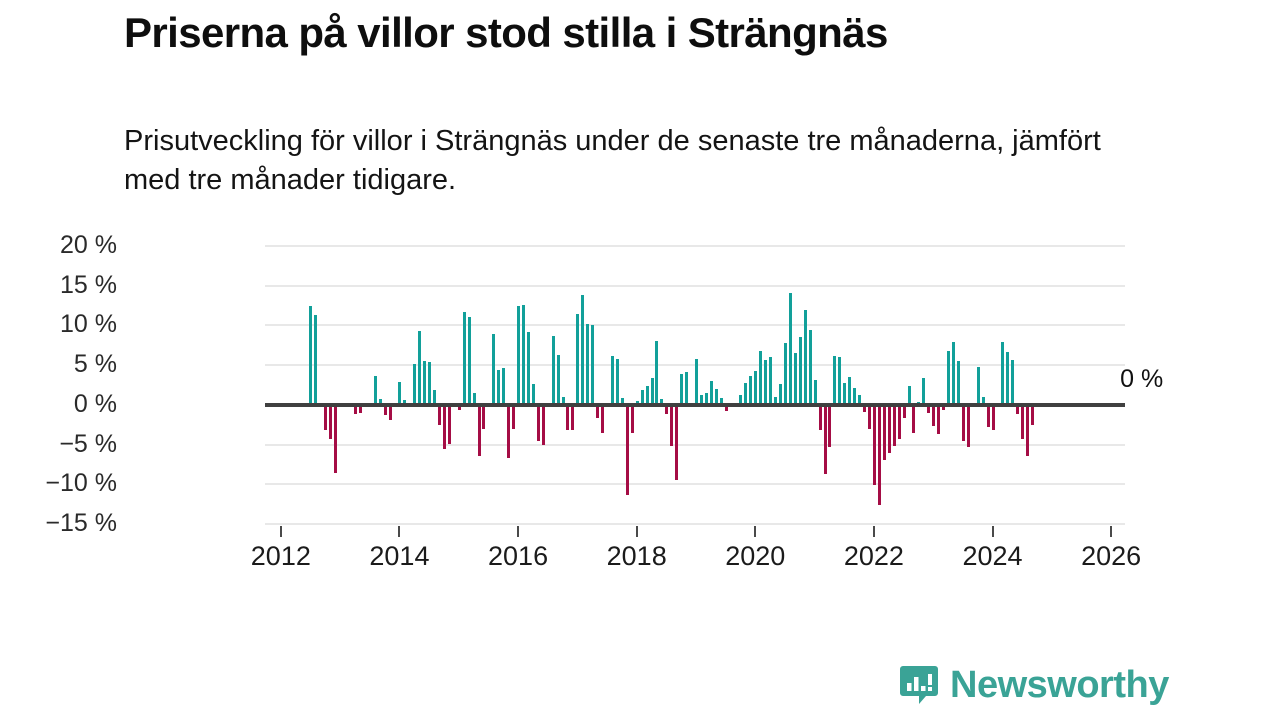 This screenshot has width=1280, height=720. Describe the element at coordinates (88, 284) in the screenshot. I see `y-axis-tick-label: 15 %` at that location.